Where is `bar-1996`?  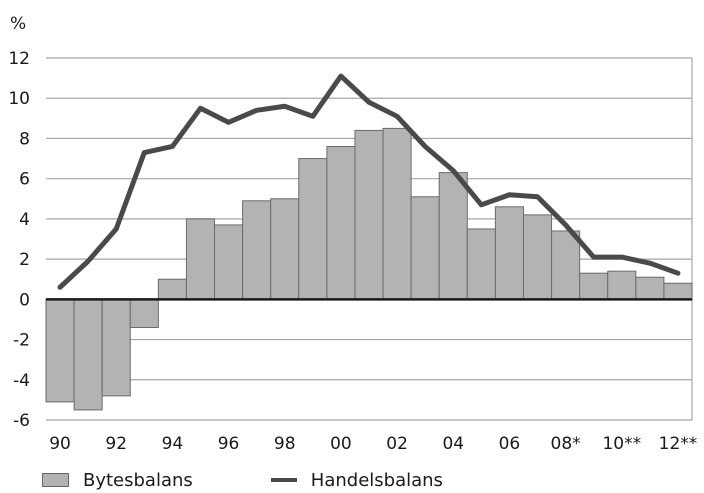
bar-1996 is located at coordinates (229, 262).